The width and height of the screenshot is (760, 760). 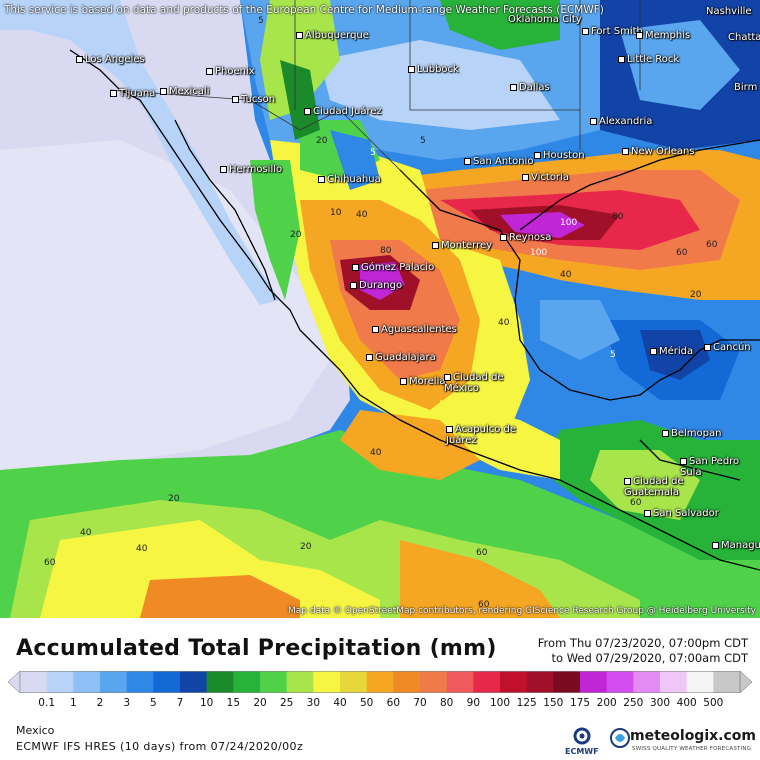 What do you see at coordinates (612, 31) in the screenshot?
I see `city-label: Fort Smith` at bounding box center [612, 31].